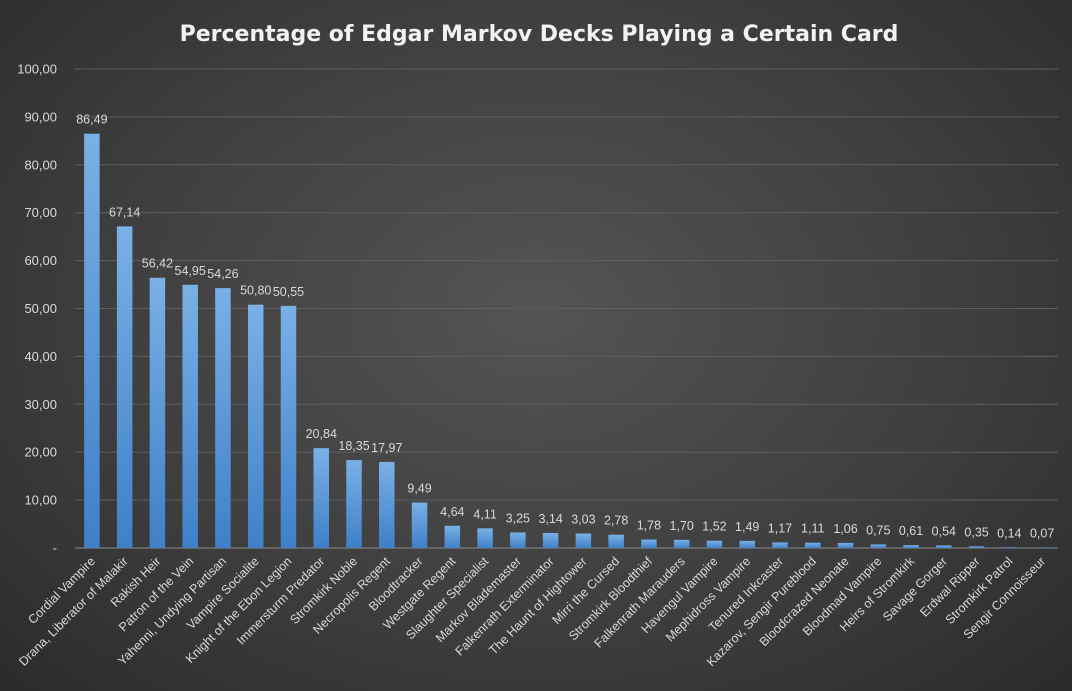 This screenshot has height=691, width=1072. I want to click on data-label: 54,26, so click(222, 274).